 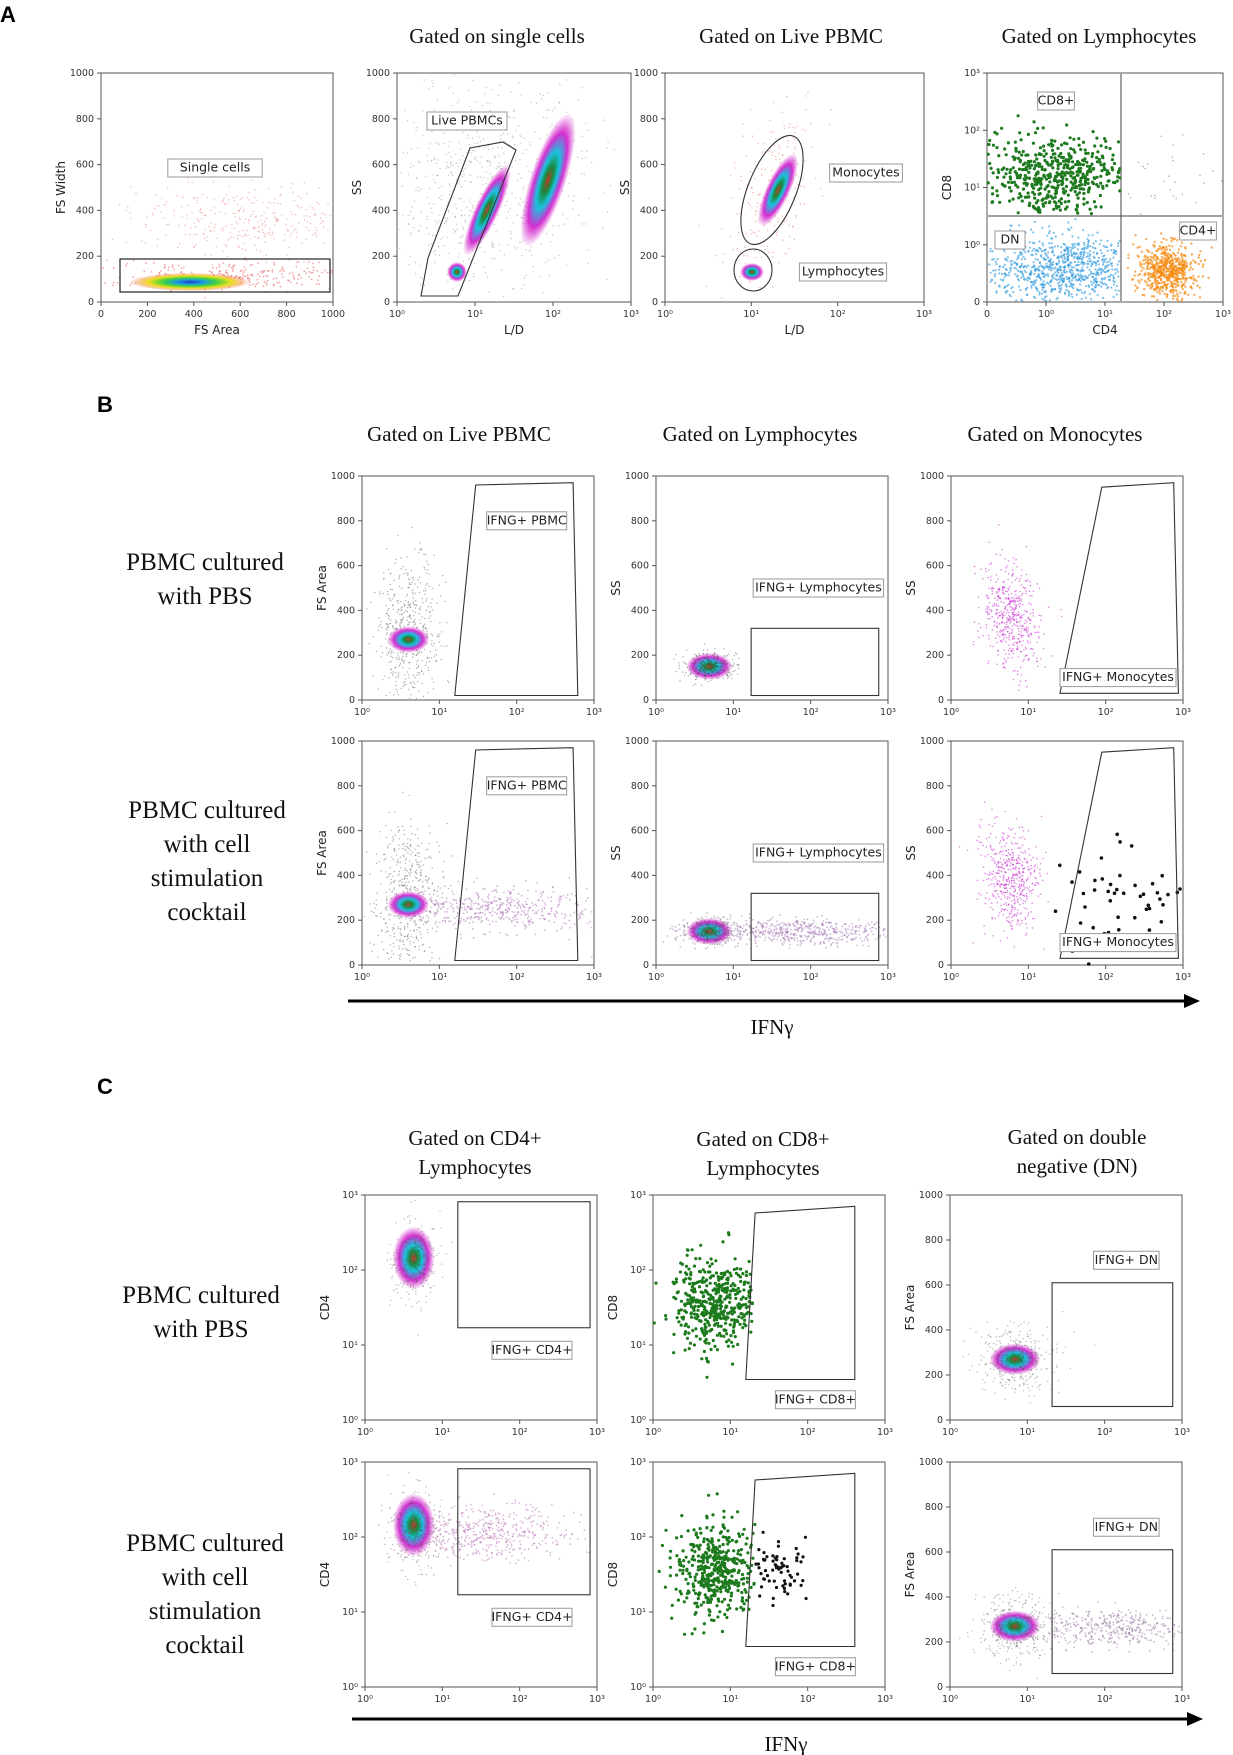 What do you see at coordinates (653, 1432) in the screenshot?
I see `plot-c-pbs-cd8-xtick-label: 10⁰` at bounding box center [653, 1432].